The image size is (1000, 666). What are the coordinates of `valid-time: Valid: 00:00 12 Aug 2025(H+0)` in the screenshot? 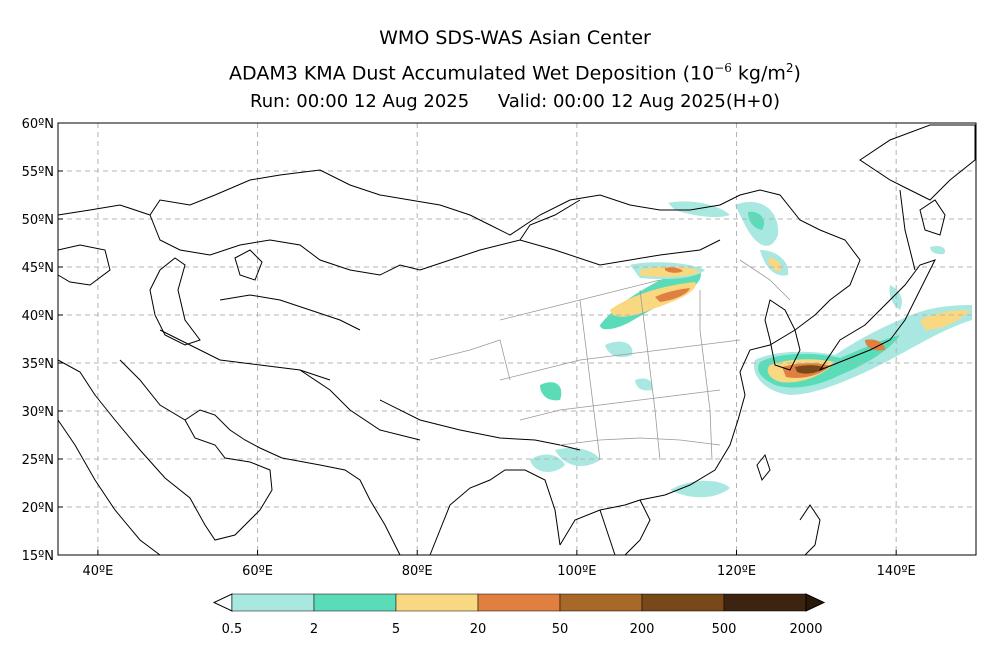 It's located at (638, 101).